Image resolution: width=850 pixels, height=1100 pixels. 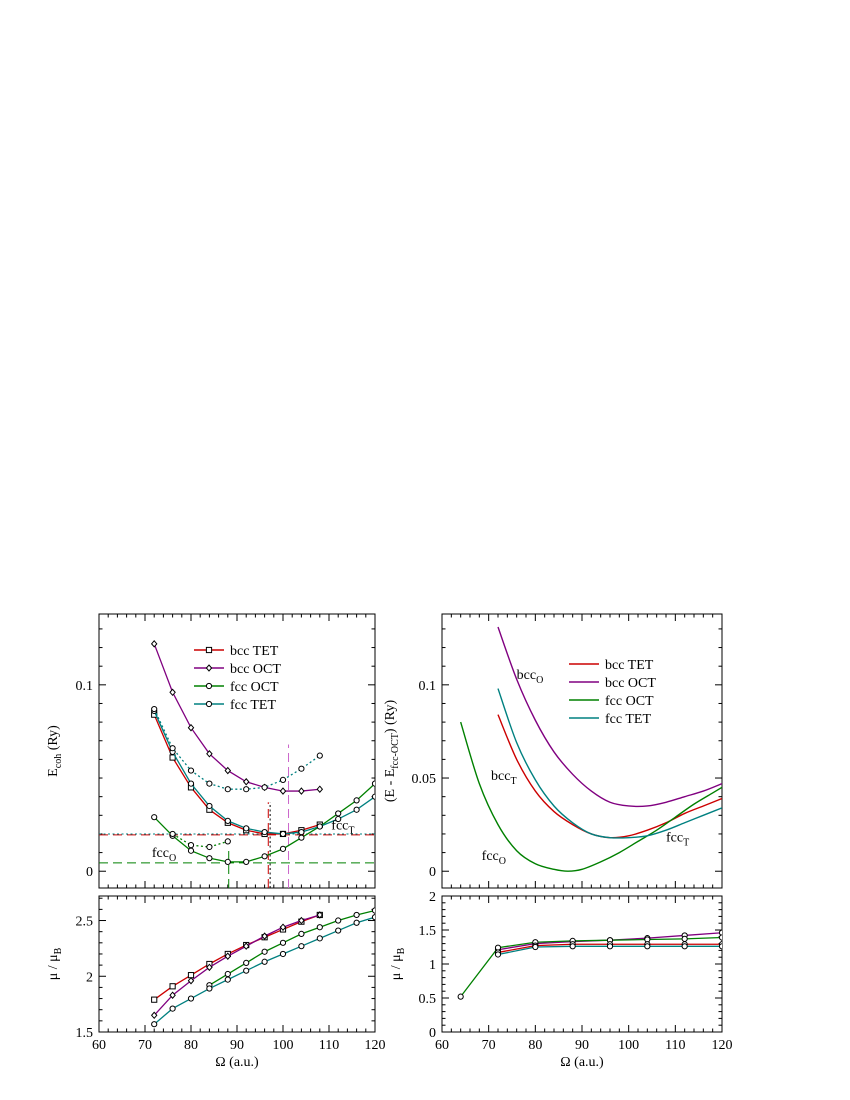 I want to click on x-axis-label-unit: (a.u.), so click(x=242, y=1062).